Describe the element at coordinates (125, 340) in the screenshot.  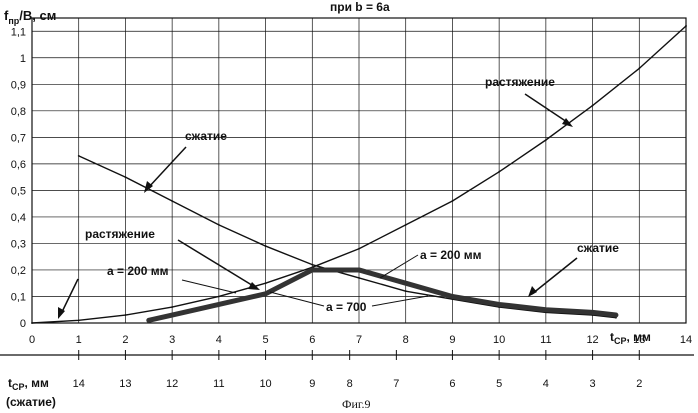
I see `x-tick-label: 2` at that location.